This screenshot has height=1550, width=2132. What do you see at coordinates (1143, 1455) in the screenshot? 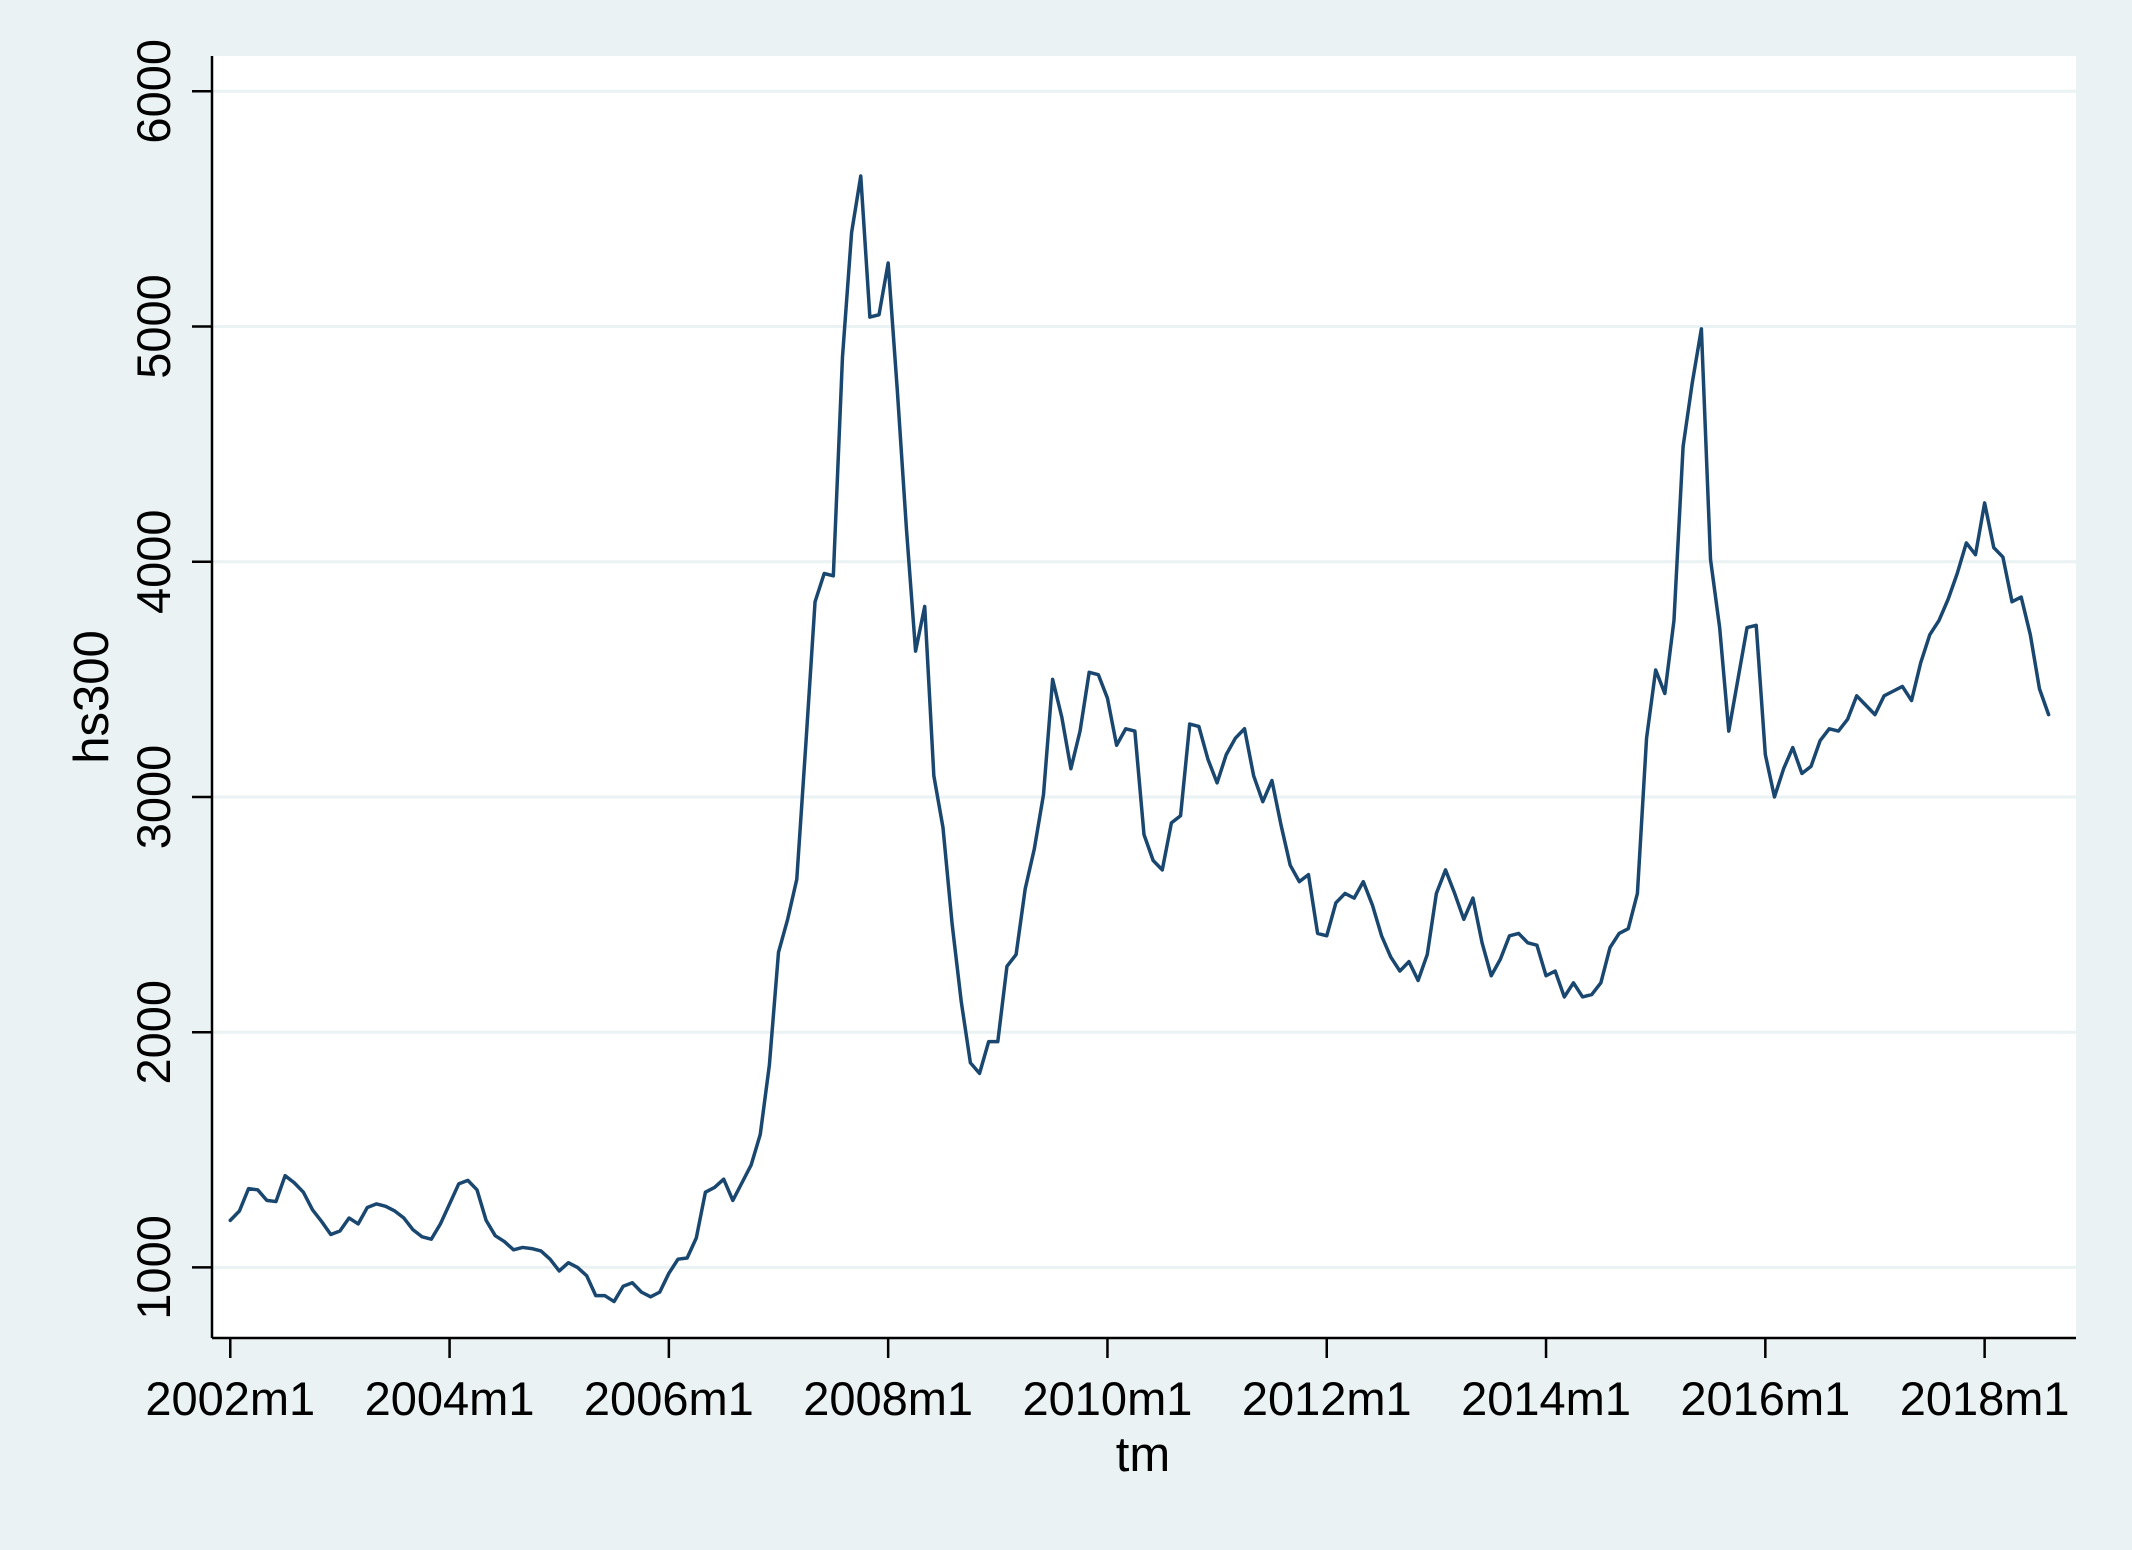
I see `x-axis-title: tm` at bounding box center [1143, 1455].